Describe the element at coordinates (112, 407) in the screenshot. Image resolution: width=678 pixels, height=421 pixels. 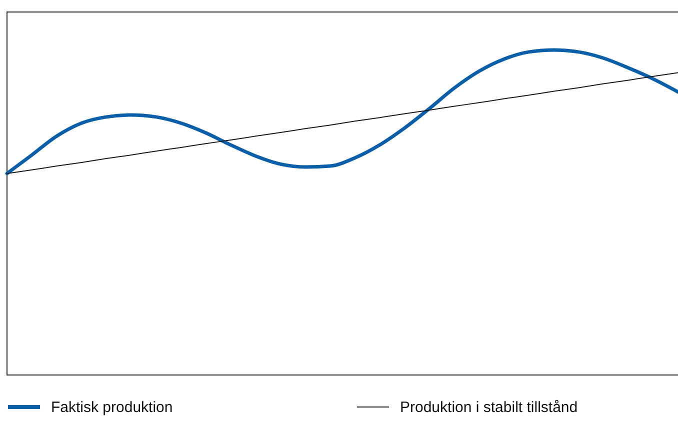
I see `legend-label: Faktisk produktion` at that location.